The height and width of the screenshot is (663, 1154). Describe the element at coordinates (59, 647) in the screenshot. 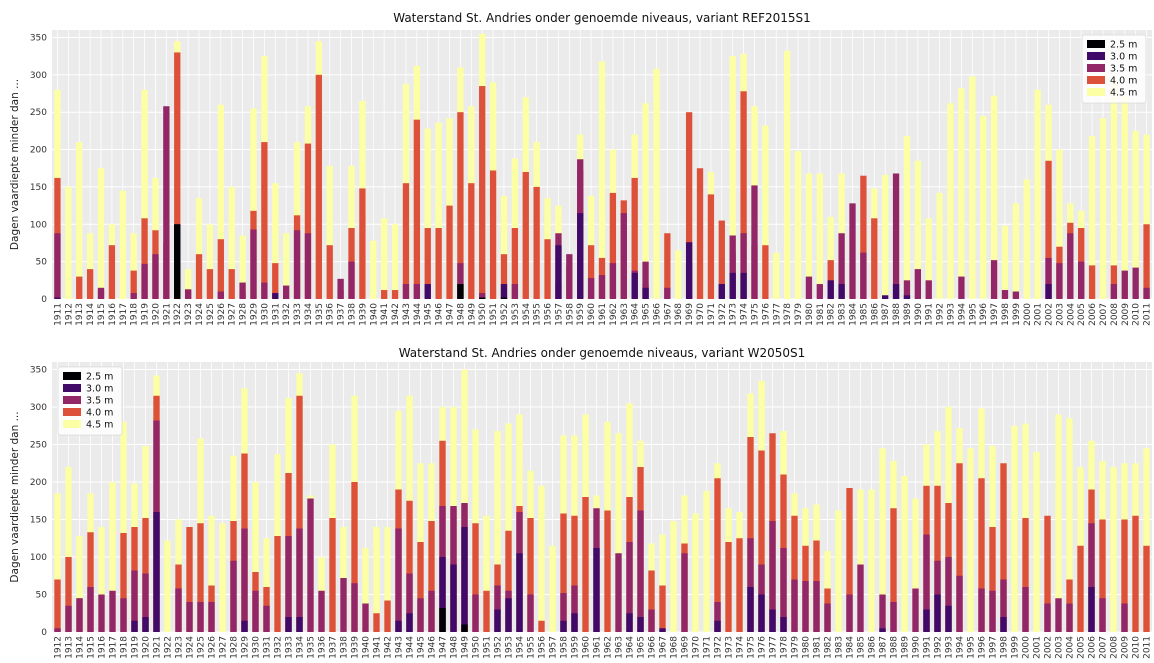

I see `x-tick-label: 1912` at that location.